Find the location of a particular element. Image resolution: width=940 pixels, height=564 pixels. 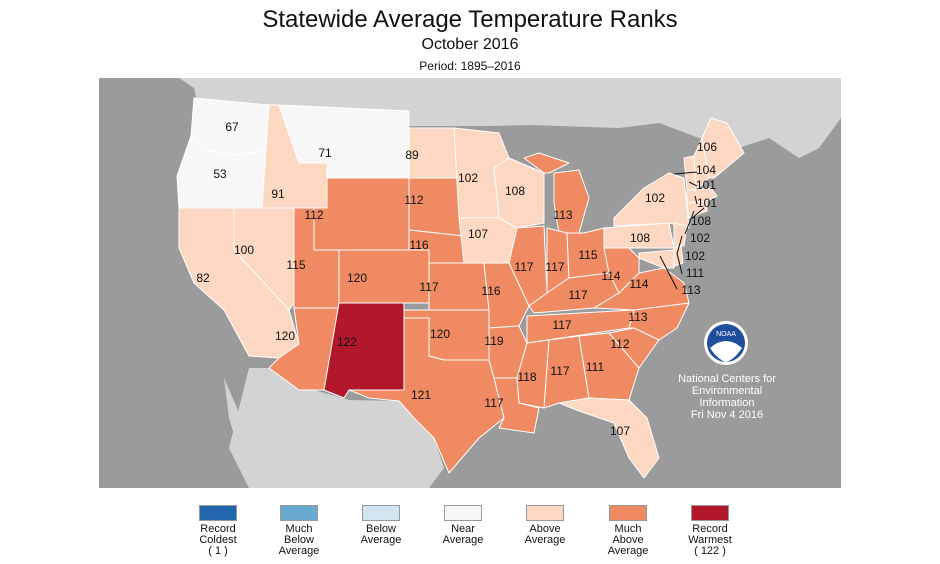

leader-NH is located at coordinates (685, 173).